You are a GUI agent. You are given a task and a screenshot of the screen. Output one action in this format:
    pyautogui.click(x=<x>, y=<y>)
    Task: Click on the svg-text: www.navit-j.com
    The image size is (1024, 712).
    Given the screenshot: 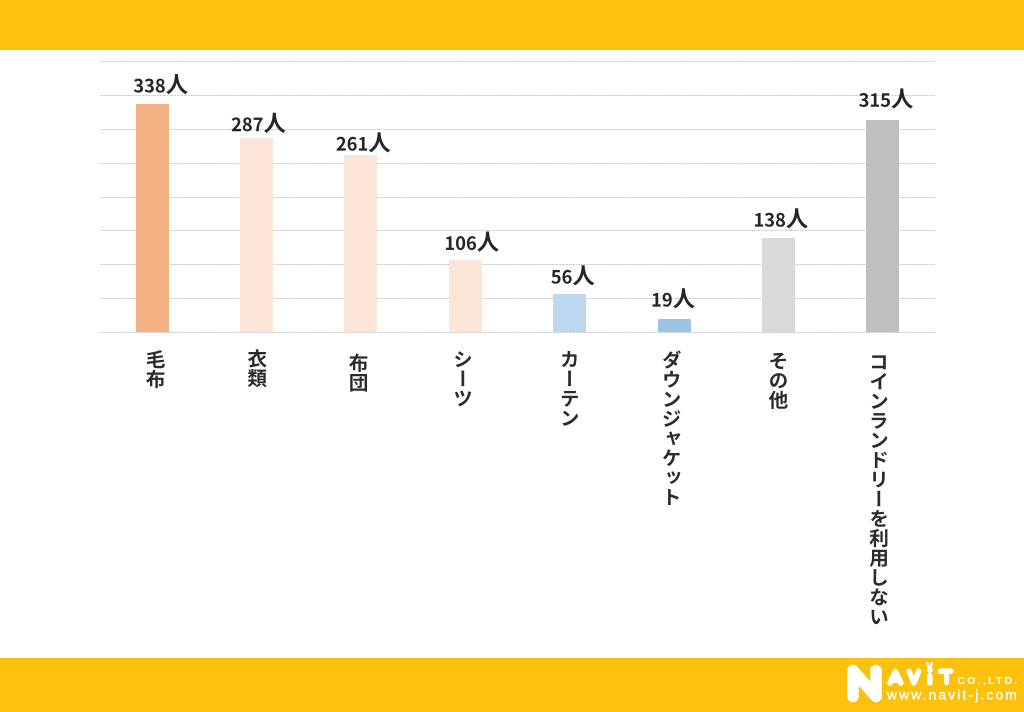 What is the action you would take?
    pyautogui.click(x=952, y=695)
    